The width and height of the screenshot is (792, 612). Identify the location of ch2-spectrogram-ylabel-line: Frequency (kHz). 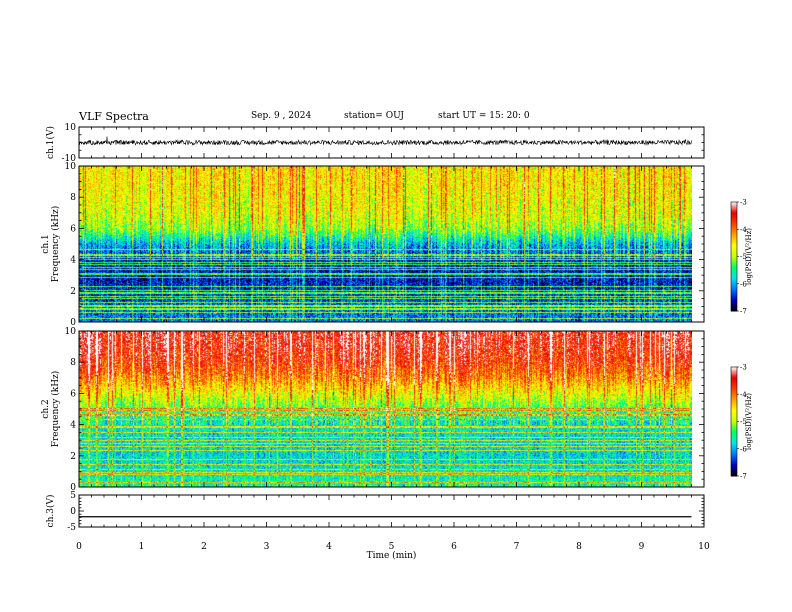
(55, 409).